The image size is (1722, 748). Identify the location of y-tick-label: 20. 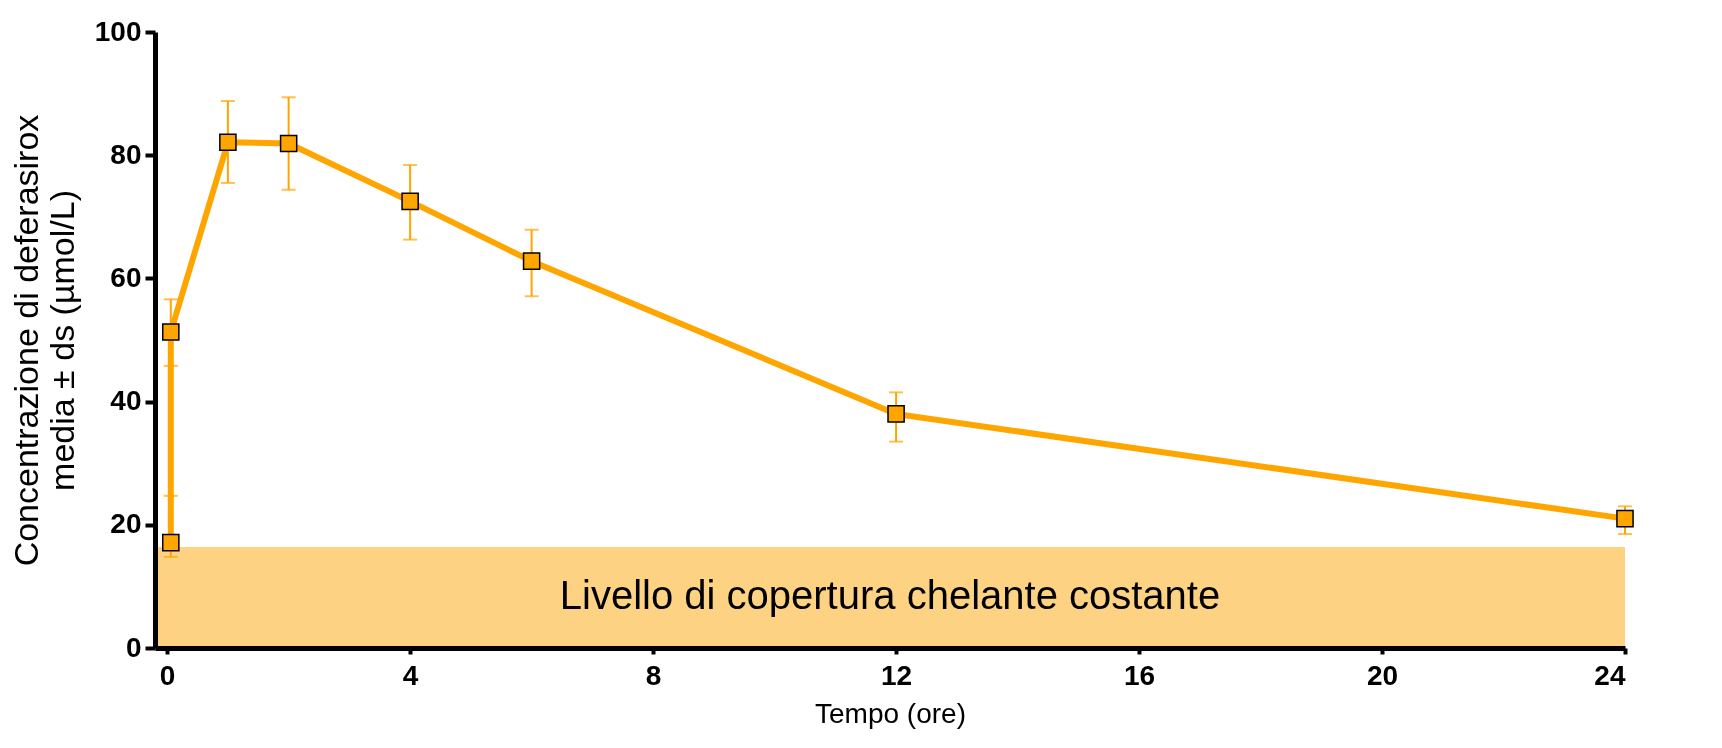
(126, 524).